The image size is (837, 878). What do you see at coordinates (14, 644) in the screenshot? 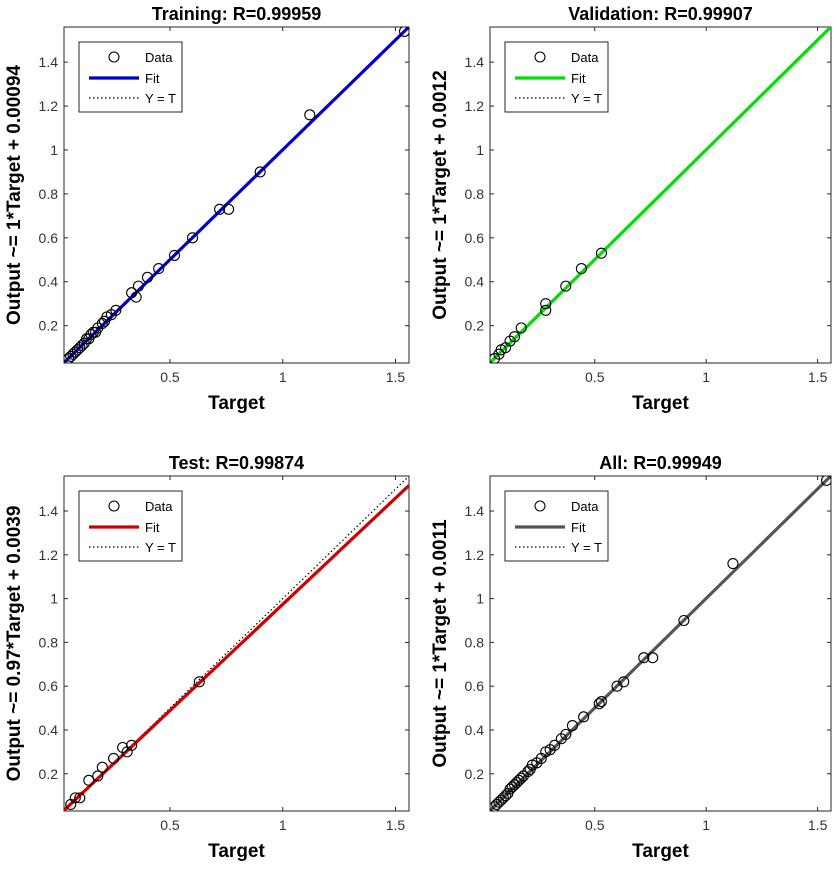
I see `y-axis-label: Output ~= 0.97*Target + 0.0039` at bounding box center [14, 644].